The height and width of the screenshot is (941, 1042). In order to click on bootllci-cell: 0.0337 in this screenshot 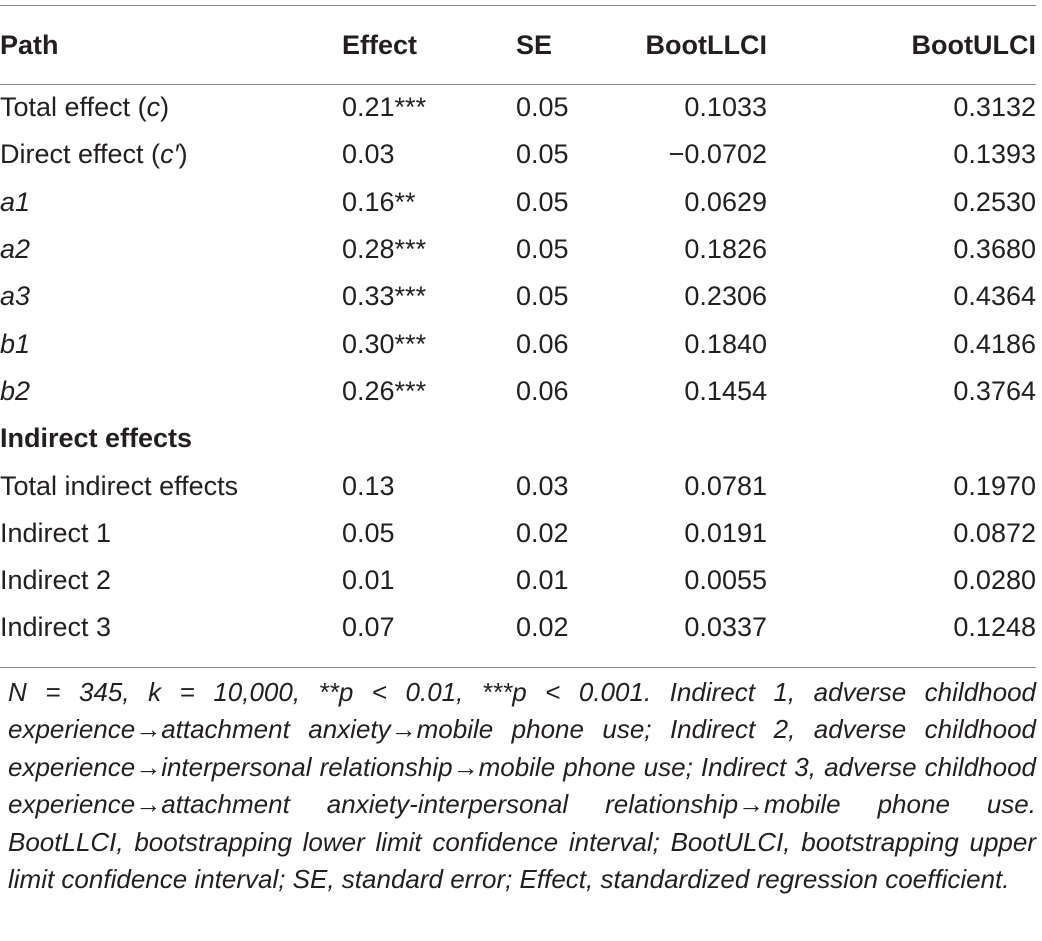, I will do `click(725, 627)`.